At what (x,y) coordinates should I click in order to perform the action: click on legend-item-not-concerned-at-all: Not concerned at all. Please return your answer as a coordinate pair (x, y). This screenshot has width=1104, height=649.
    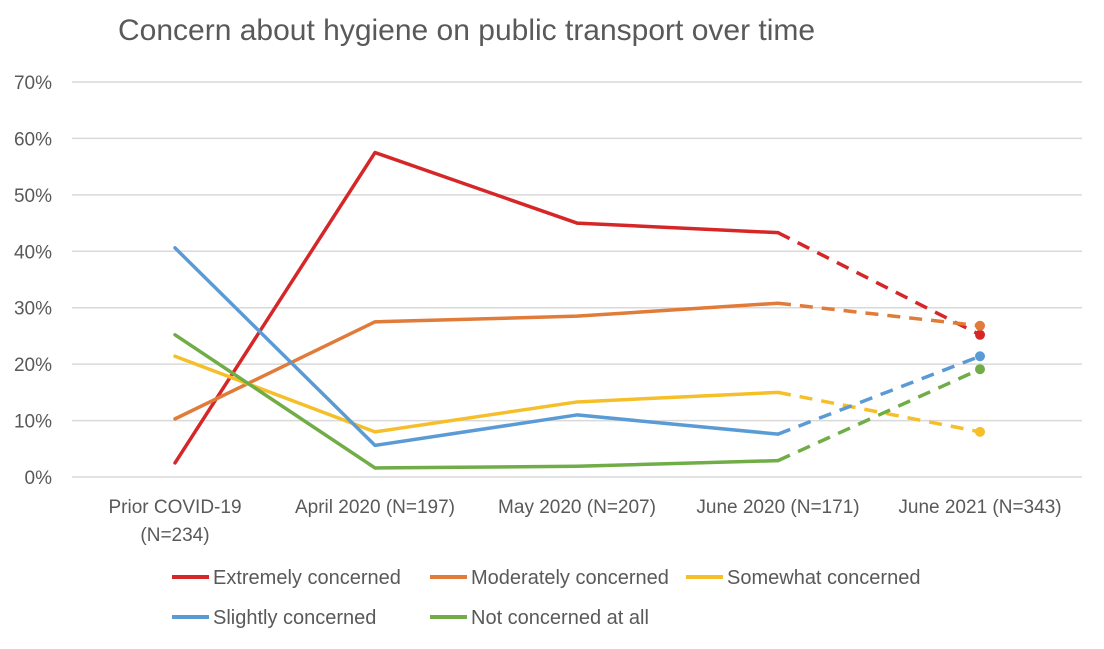
    Looking at the image, I should click on (539, 618).